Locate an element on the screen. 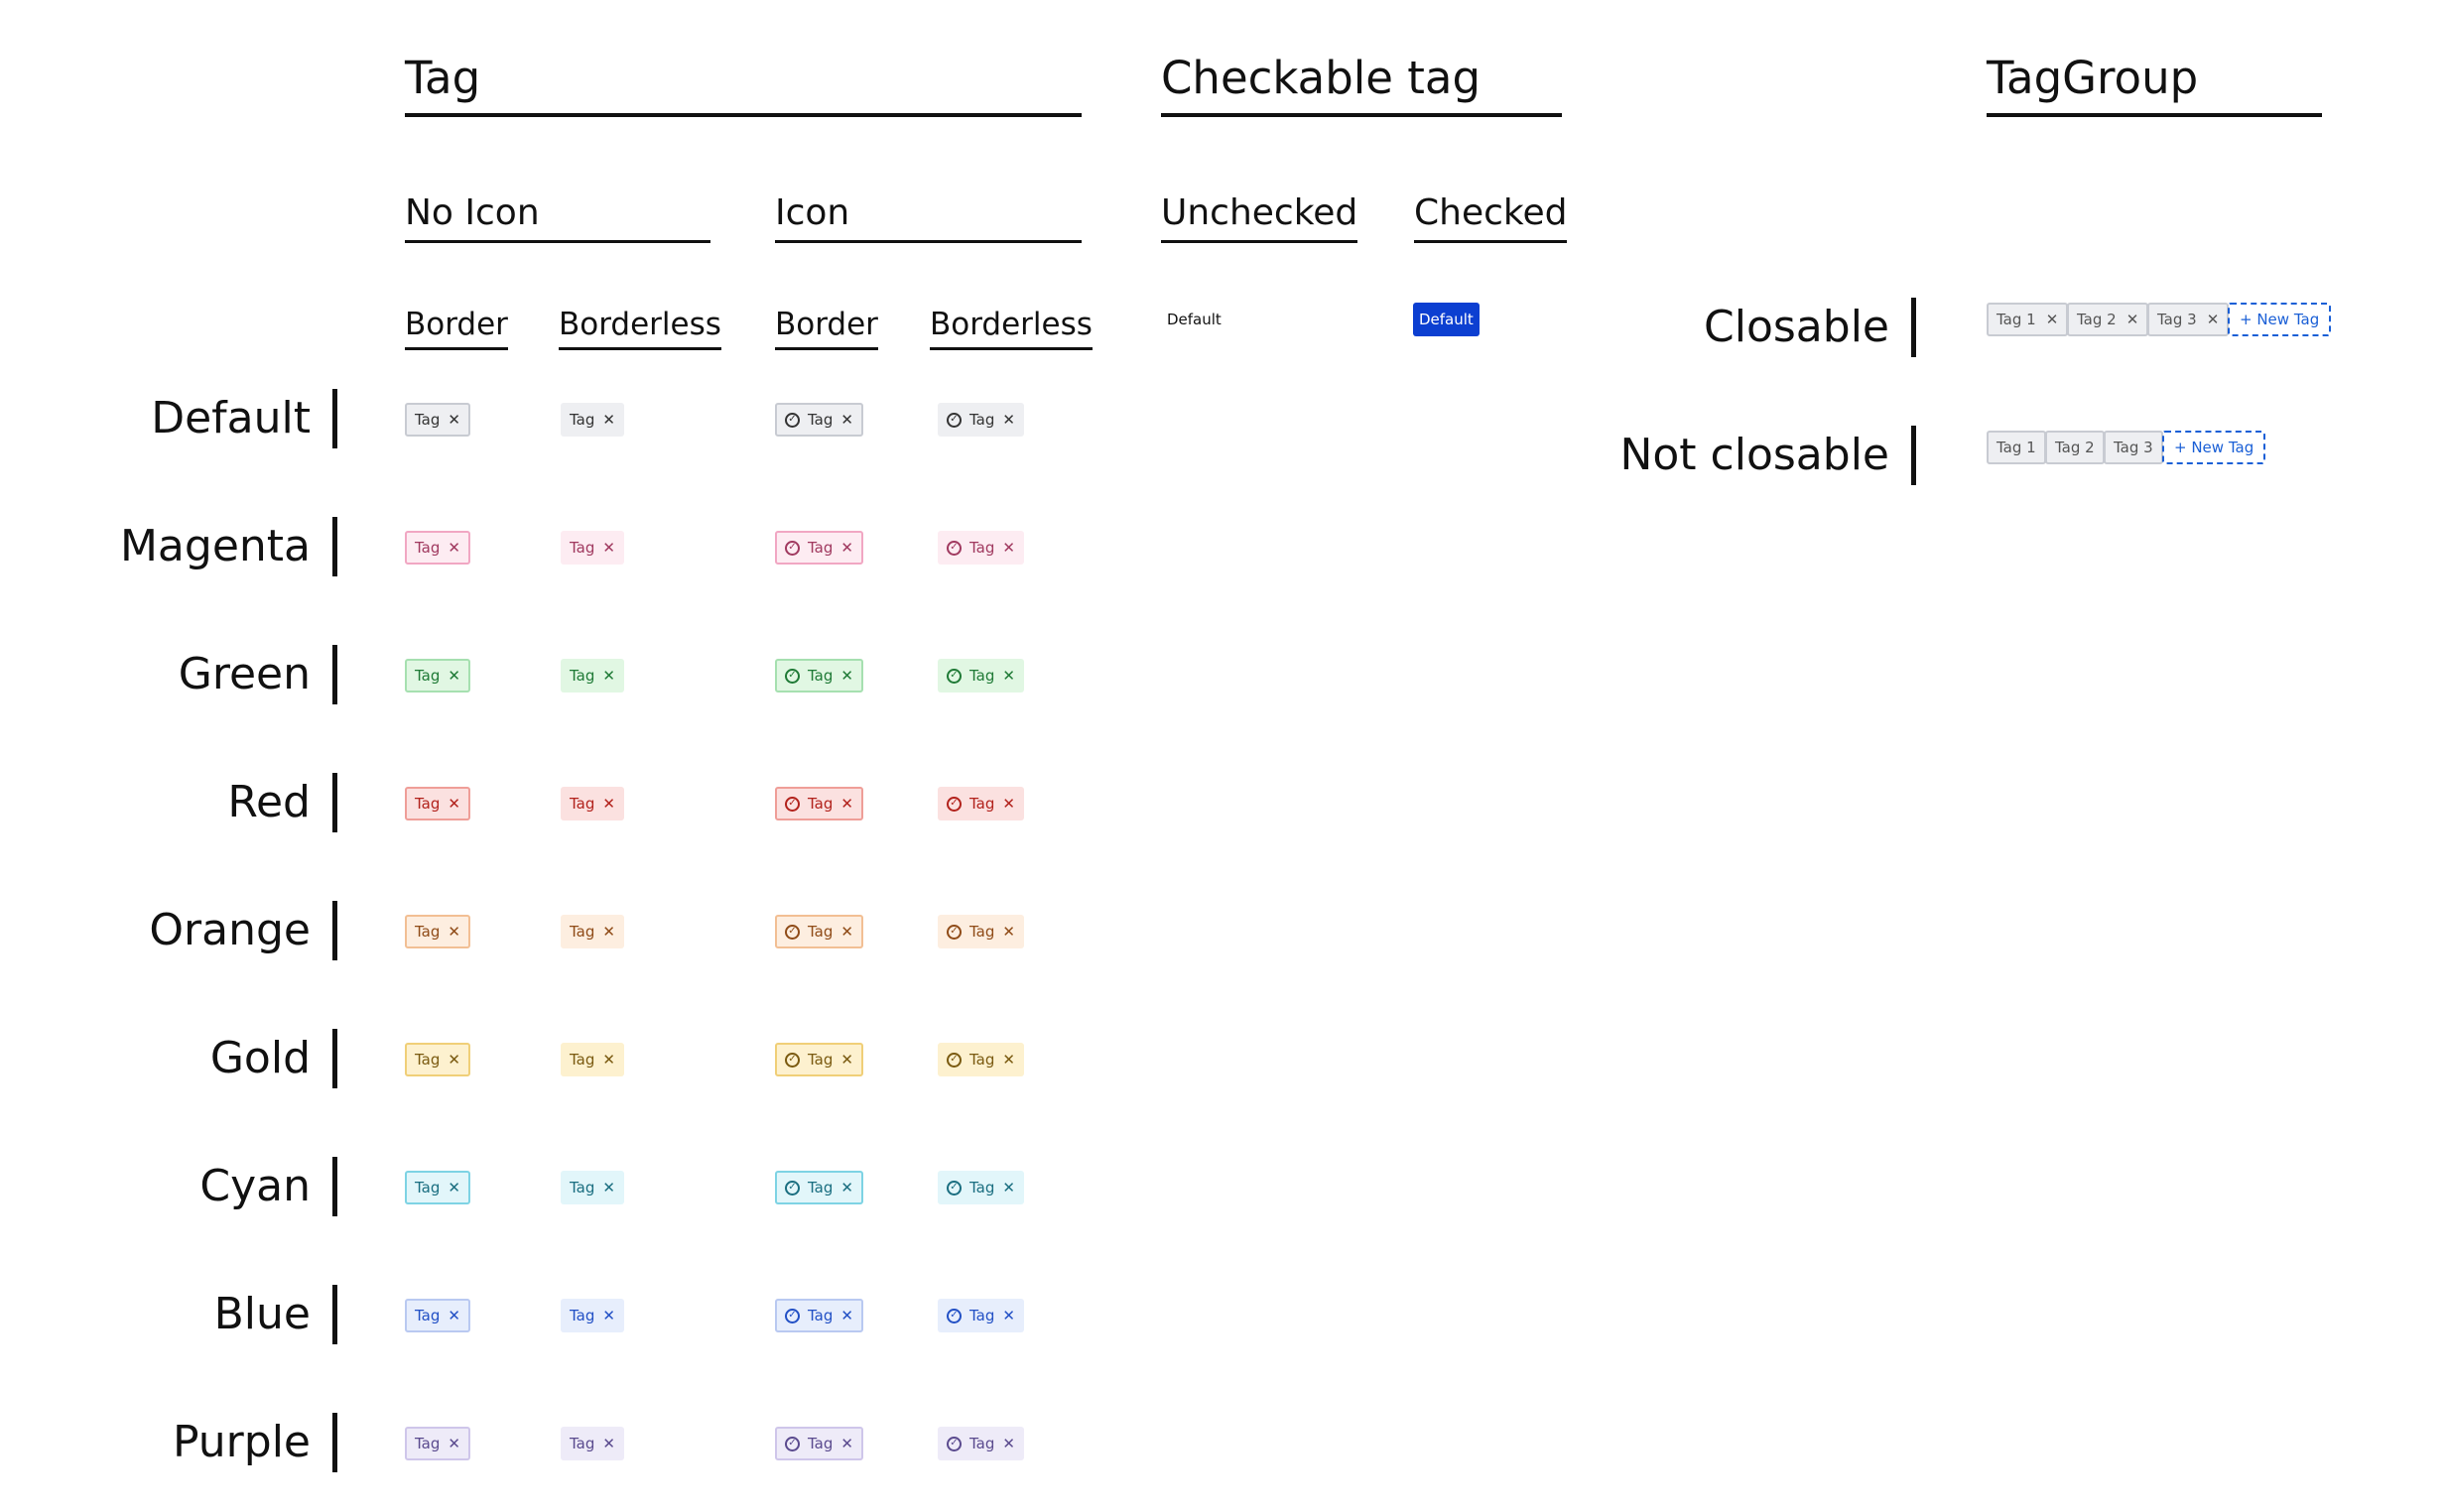 This screenshot has height=1512, width=2447. tag-magenta-icon-borderless: Tag ✕ is located at coordinates (981, 548).